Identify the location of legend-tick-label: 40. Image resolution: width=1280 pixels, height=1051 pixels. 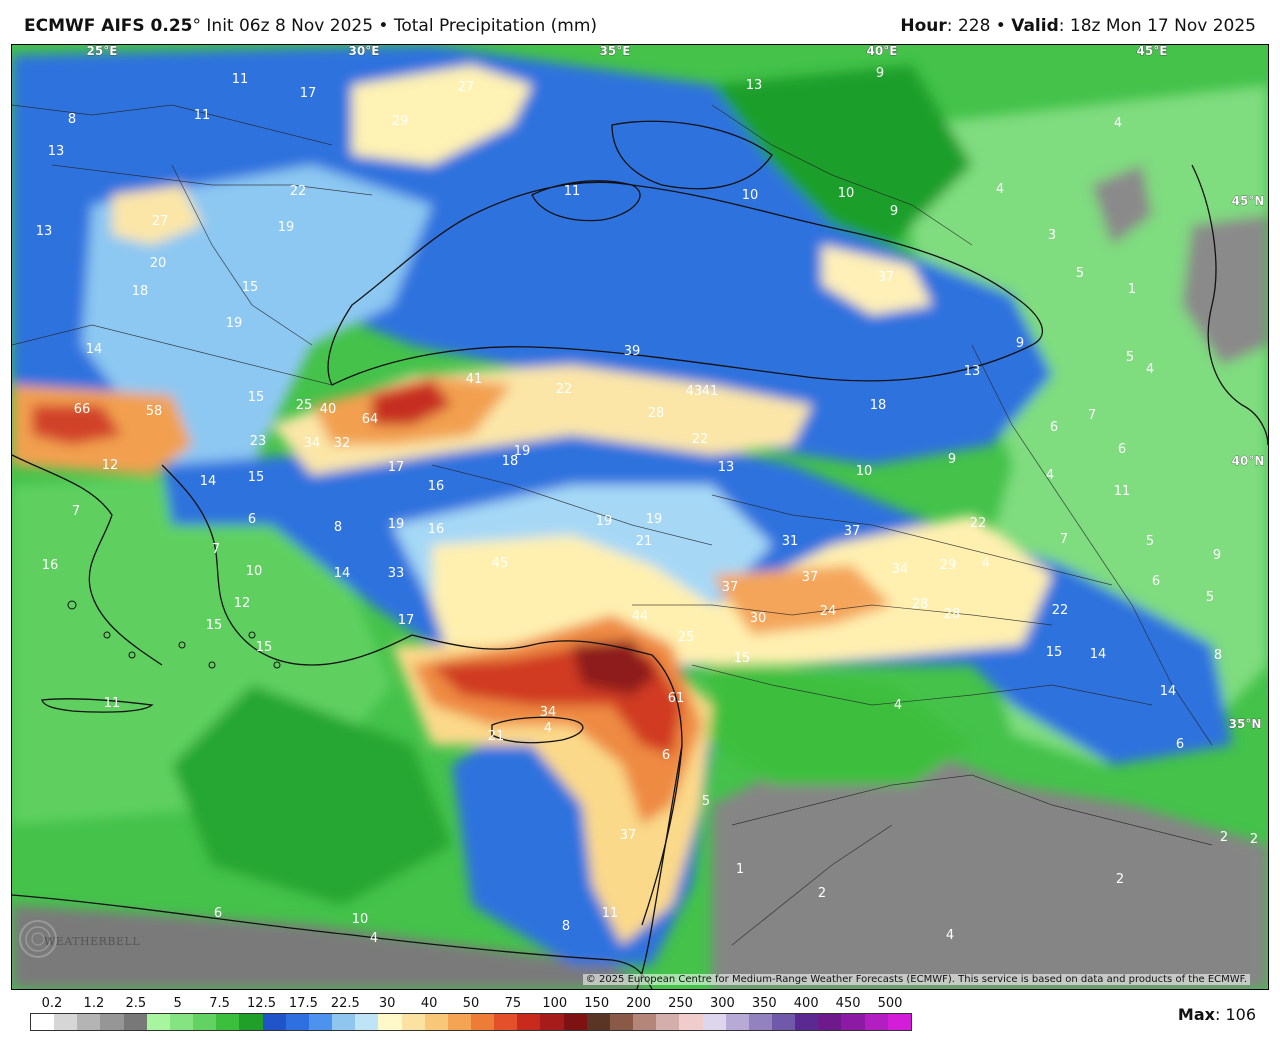
(429, 1003).